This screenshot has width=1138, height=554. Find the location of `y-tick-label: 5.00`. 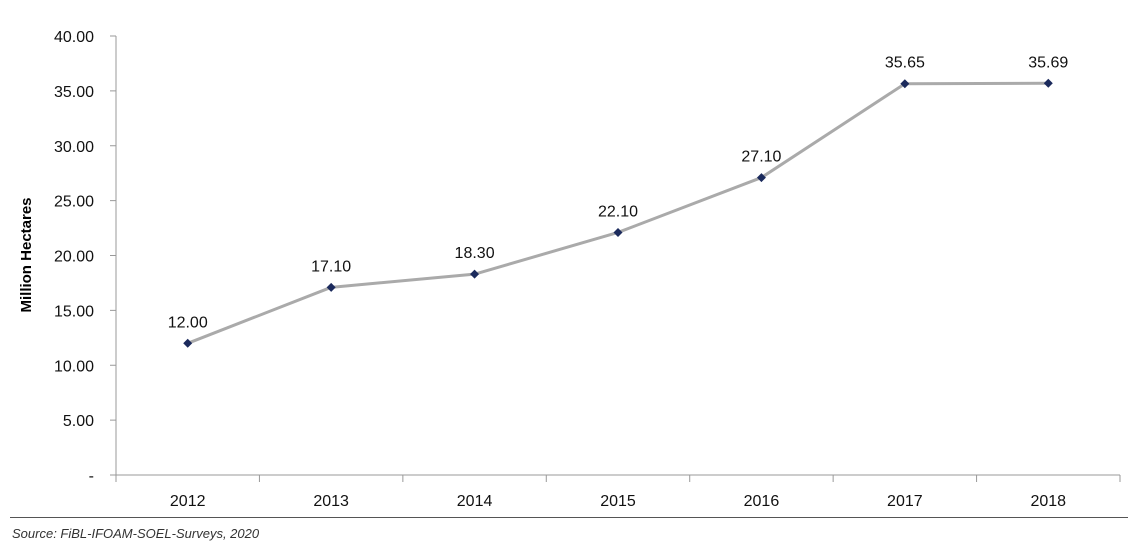

y-tick-label: 5.00 is located at coordinates (78, 421).